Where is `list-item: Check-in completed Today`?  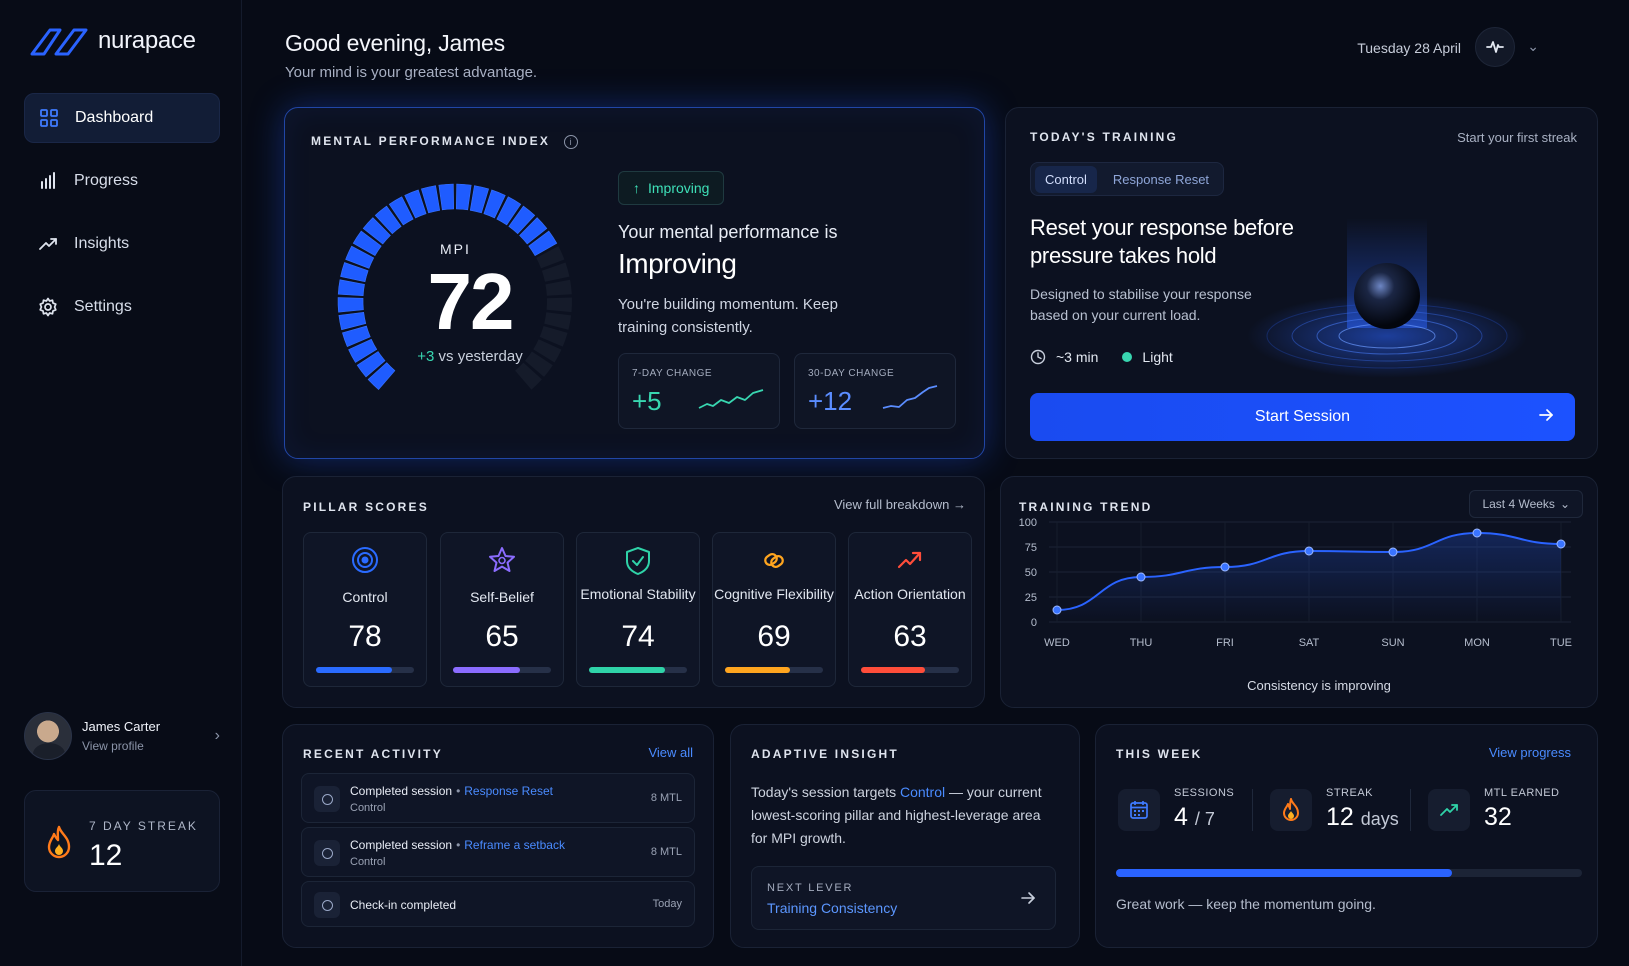 list-item: Check-in completed Today is located at coordinates (498, 904).